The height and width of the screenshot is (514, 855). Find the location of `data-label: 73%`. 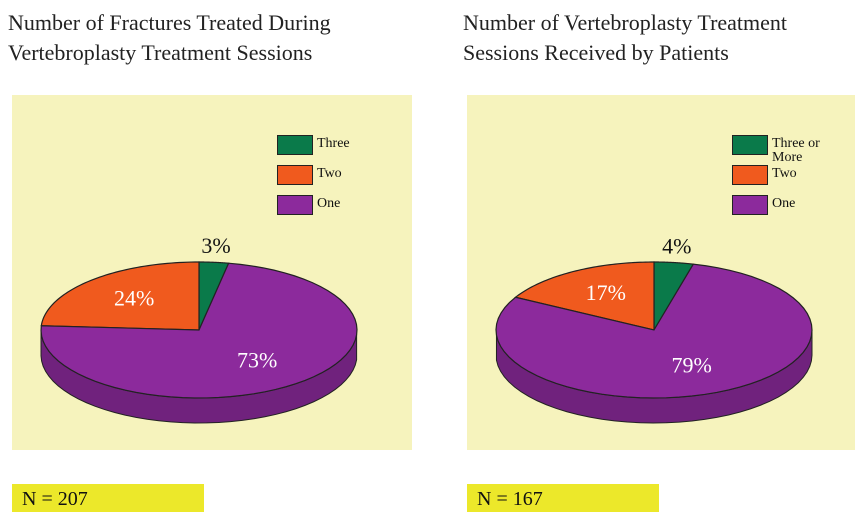

data-label: 73% is located at coordinates (257, 359).